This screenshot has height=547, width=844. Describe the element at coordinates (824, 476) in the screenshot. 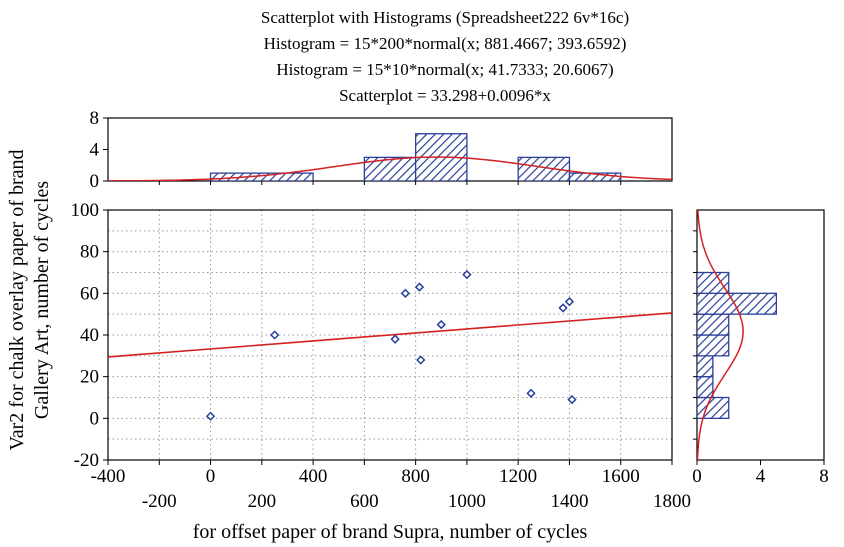

I see `right-histogram-x-tick-label: 8` at that location.